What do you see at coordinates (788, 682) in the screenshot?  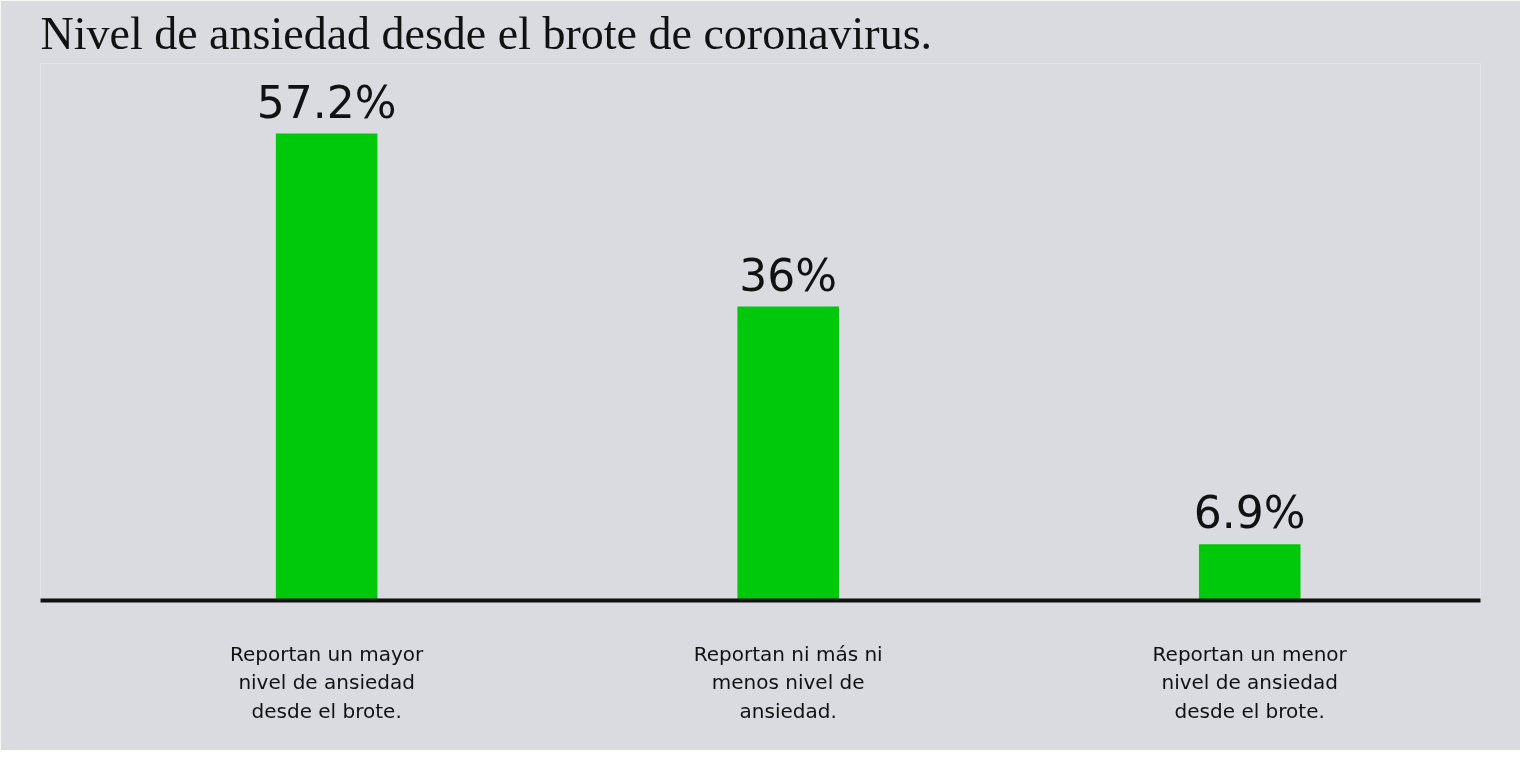 I see `x-tick-label: Reportan ni más ni menos nivel de ansiedad.` at bounding box center [788, 682].